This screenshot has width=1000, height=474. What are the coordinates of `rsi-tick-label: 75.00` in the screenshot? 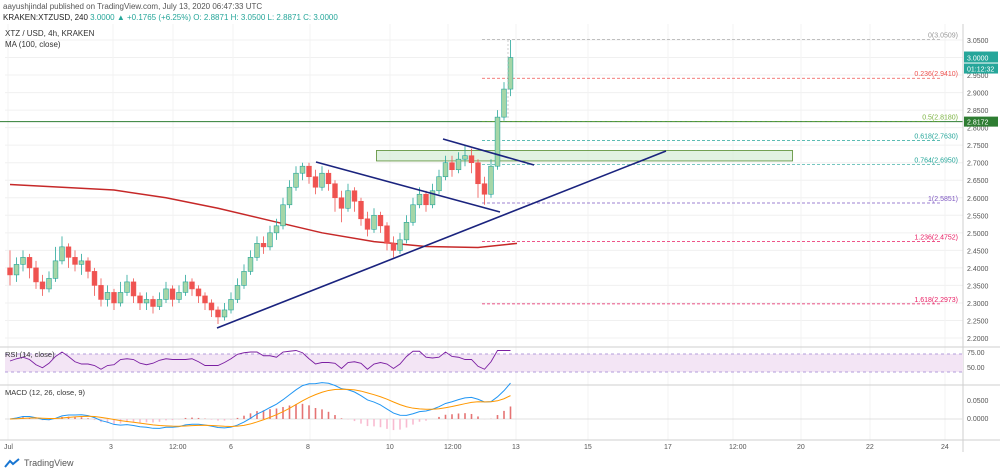 It's located at (976, 353).